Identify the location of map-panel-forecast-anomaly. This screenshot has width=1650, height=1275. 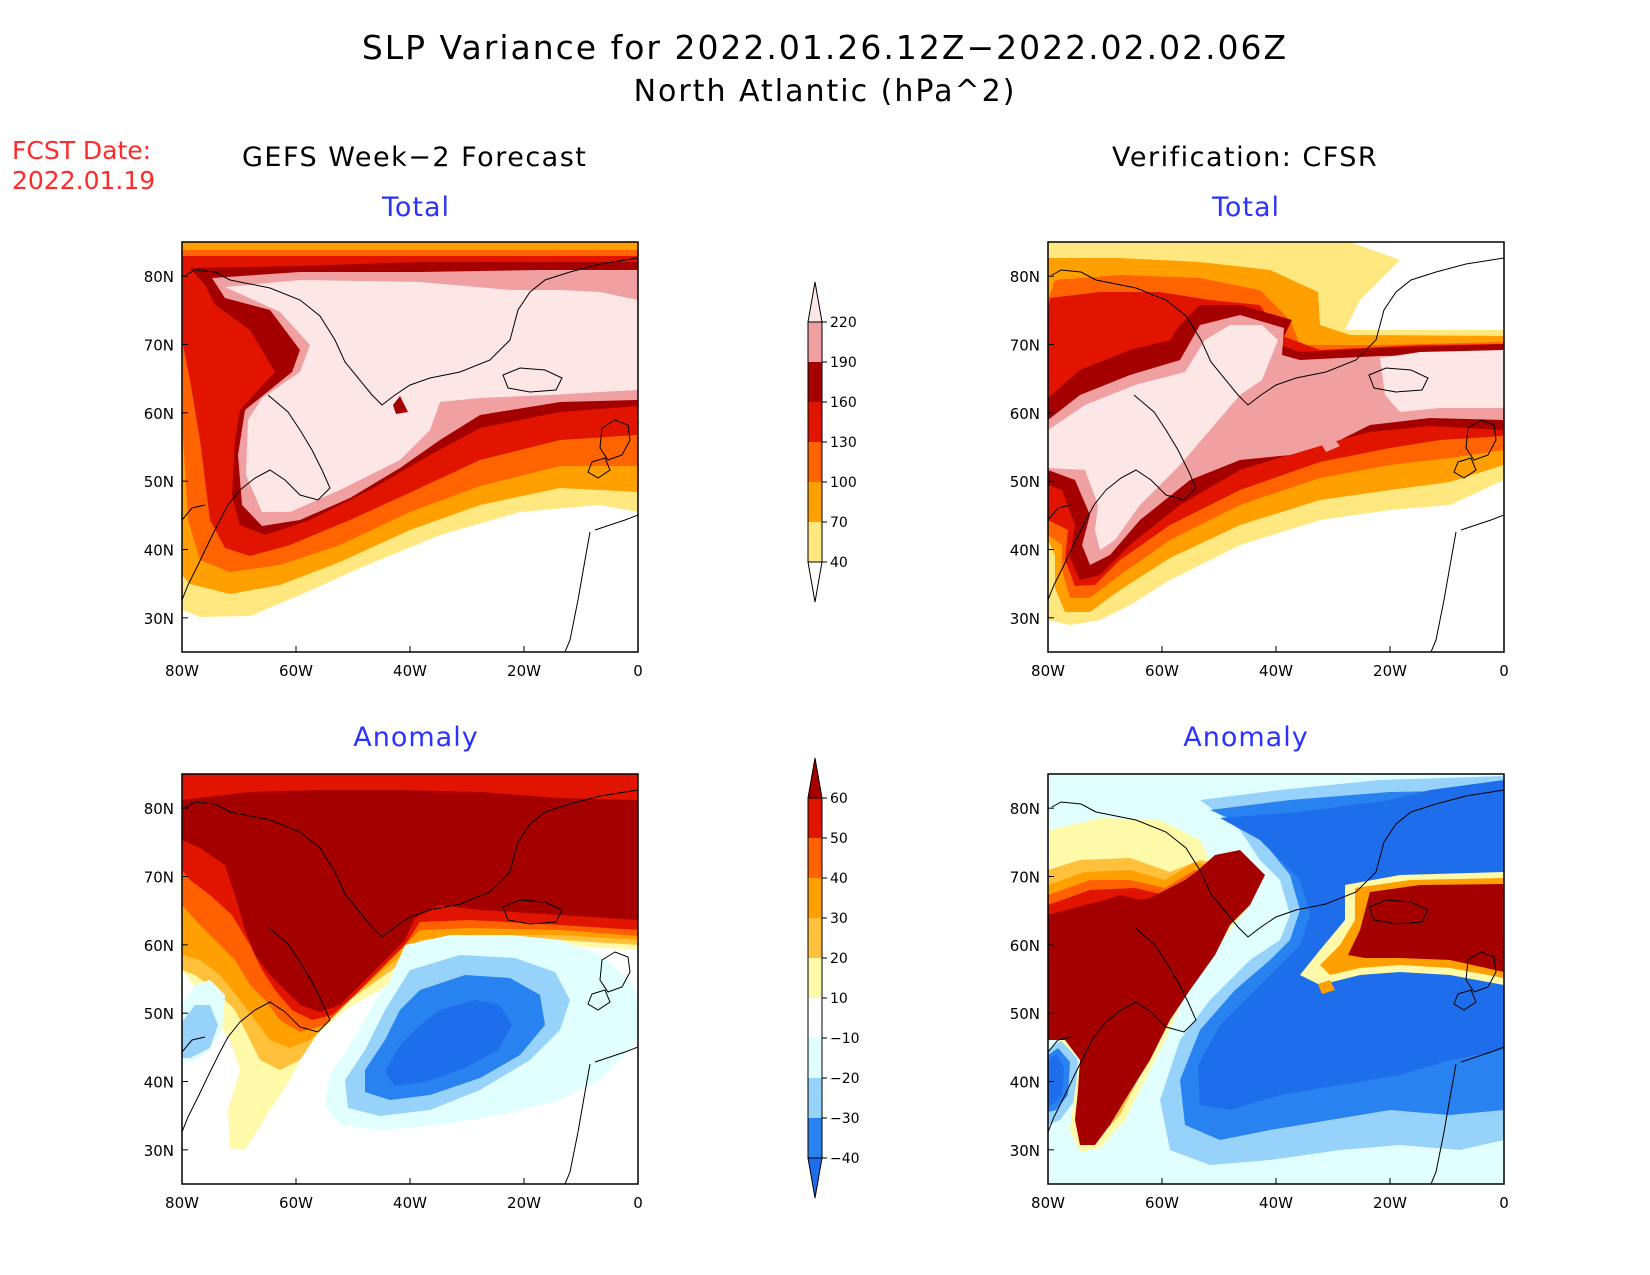
(410, 979).